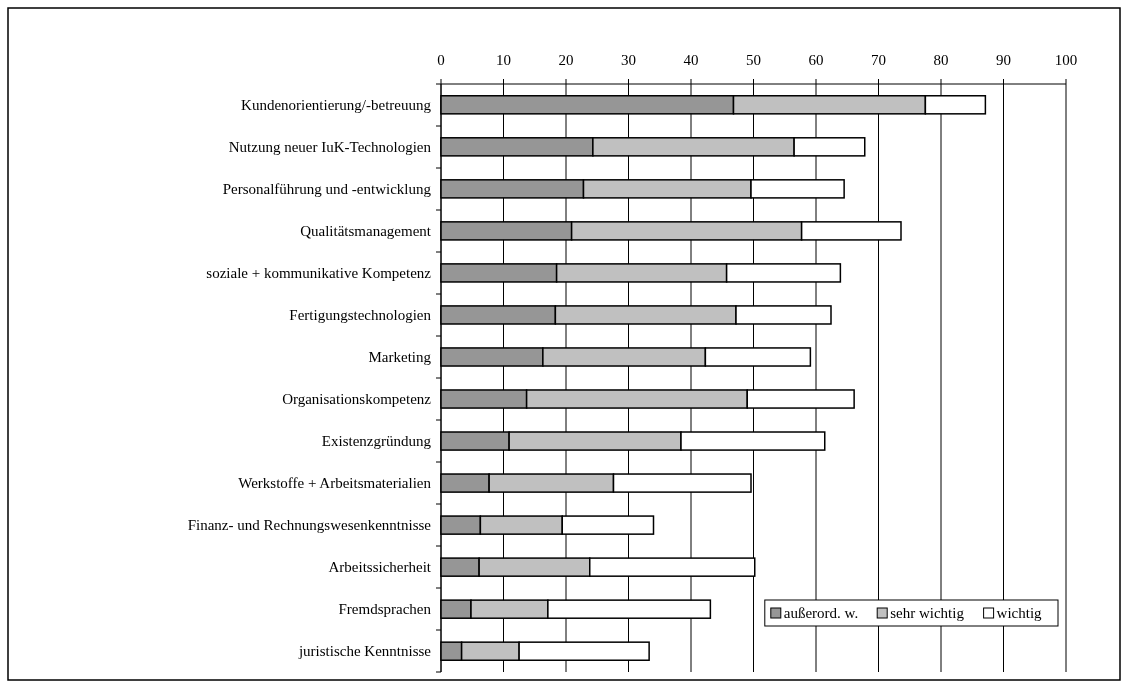  What do you see at coordinates (1019, 613) in the screenshot?
I see `legend-label: wichtig` at bounding box center [1019, 613].